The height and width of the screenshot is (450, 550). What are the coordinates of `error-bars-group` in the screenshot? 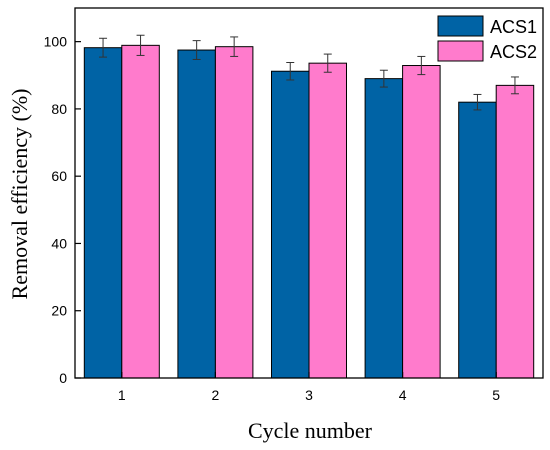 It's located at (309, 72).